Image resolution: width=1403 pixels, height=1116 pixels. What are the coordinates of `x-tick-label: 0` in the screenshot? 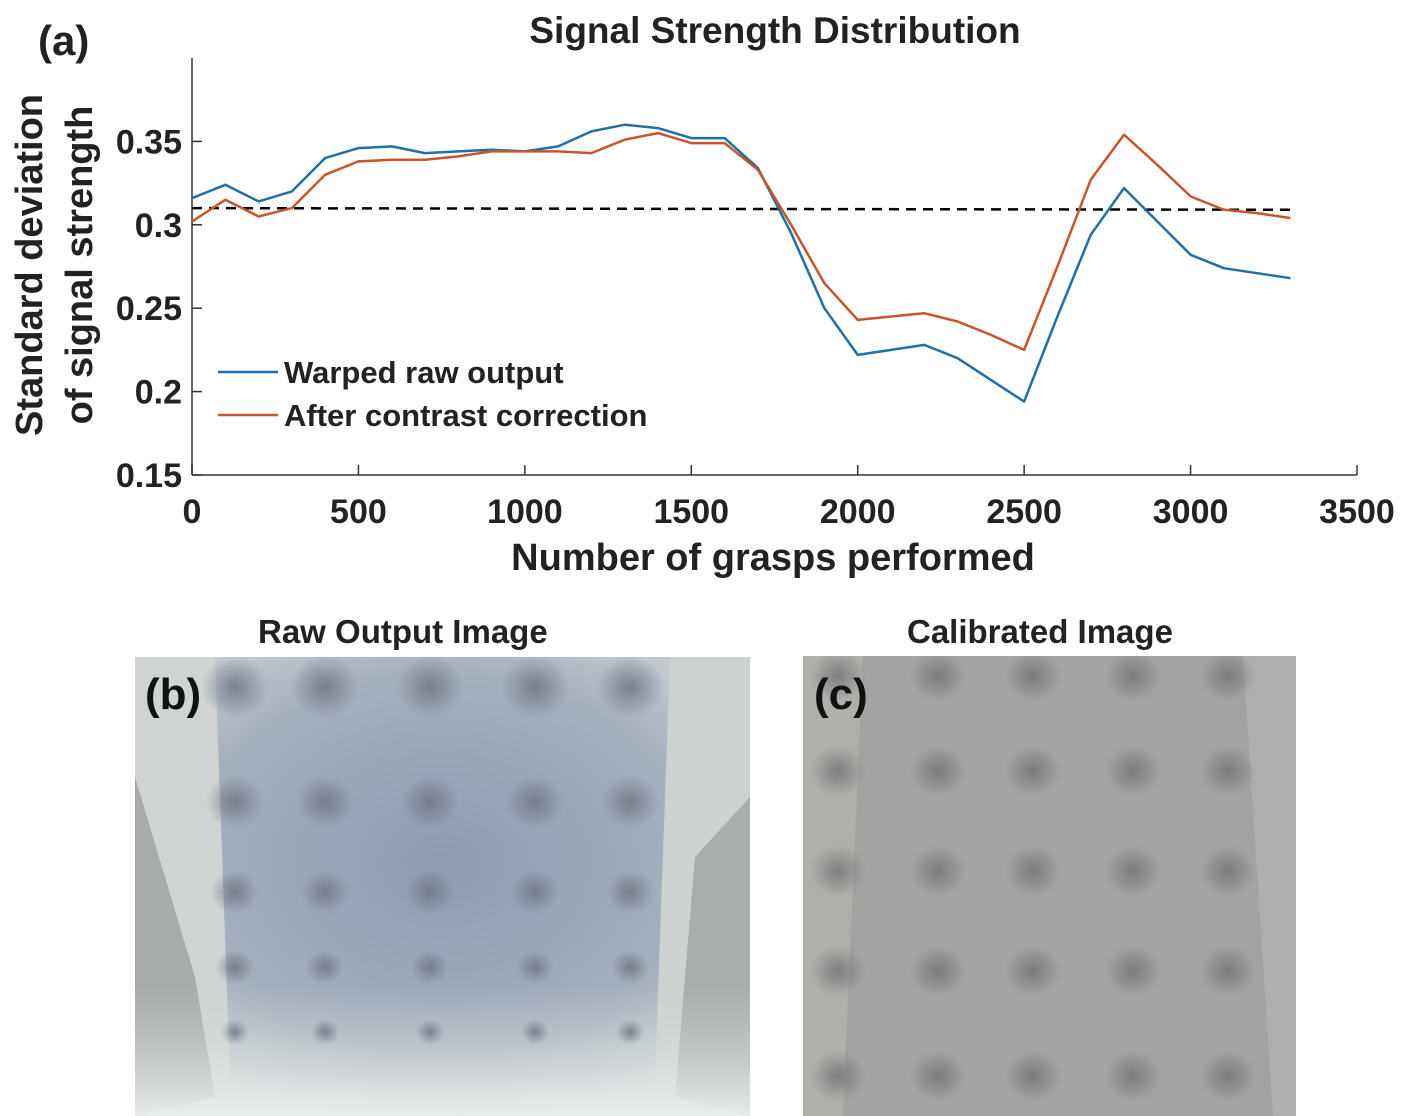 It's located at (192, 512).